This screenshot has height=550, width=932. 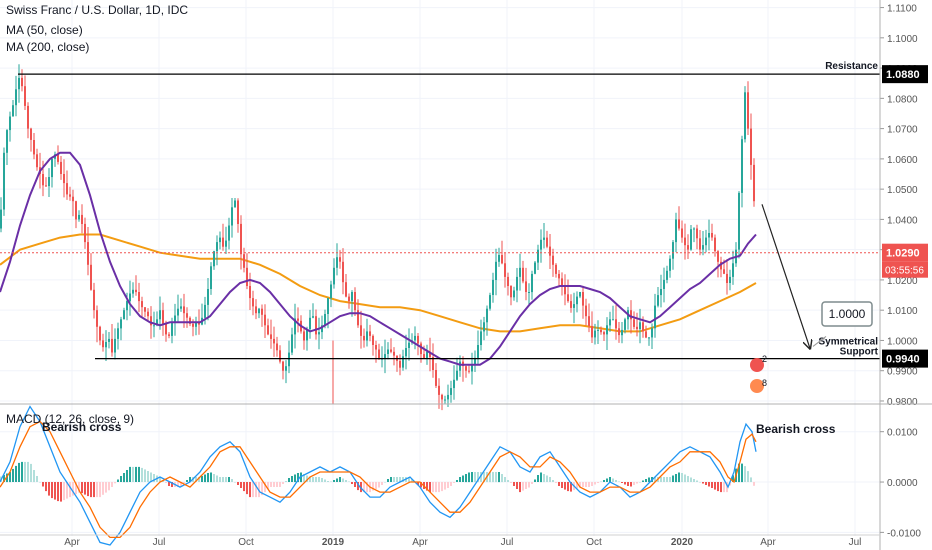 What do you see at coordinates (378, 283) in the screenshot?
I see `ma200-layer` at bounding box center [378, 283].